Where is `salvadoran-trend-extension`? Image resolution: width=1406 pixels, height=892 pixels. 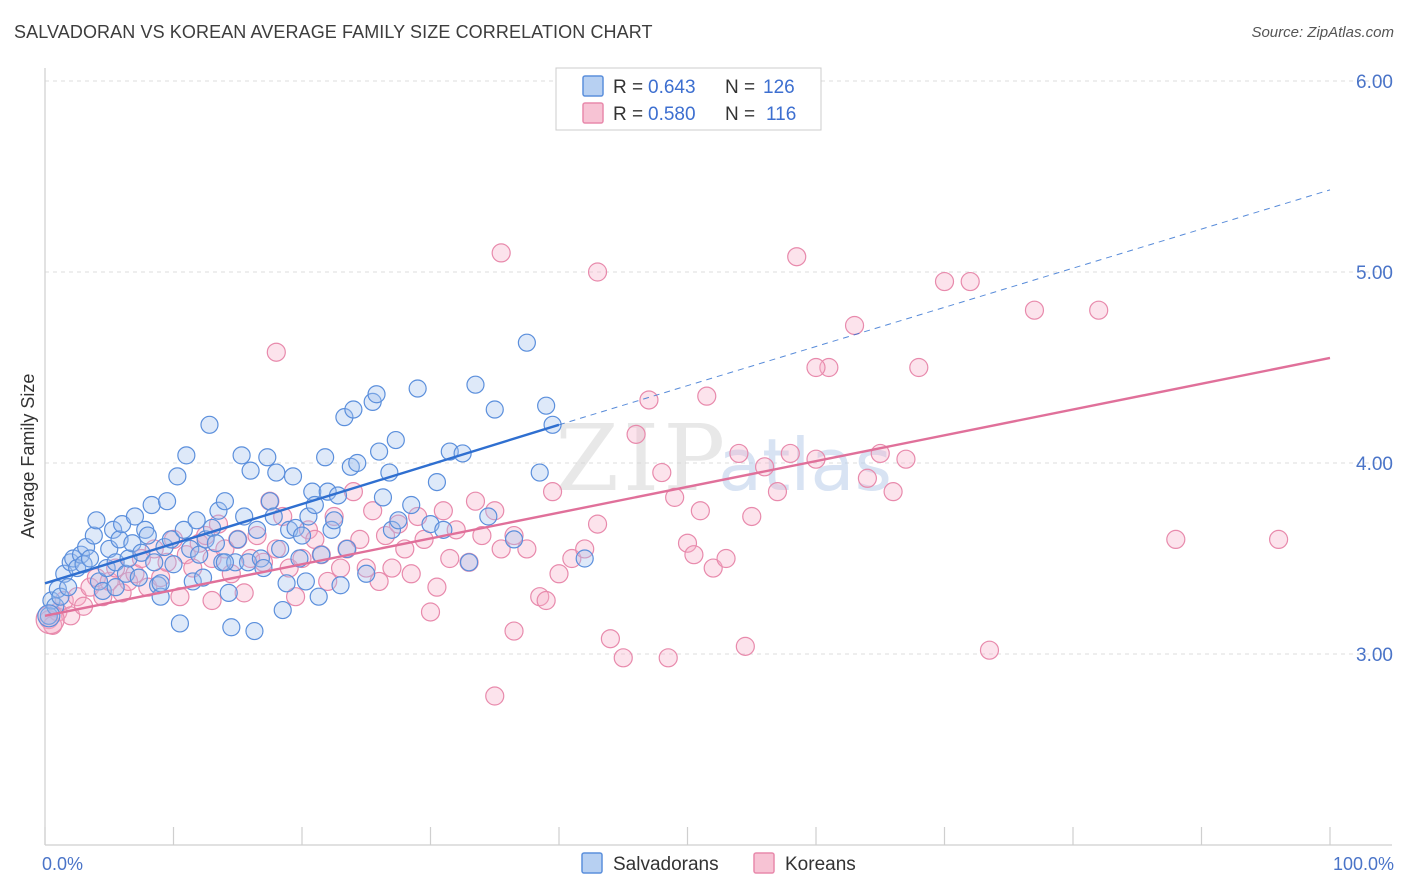 salvadoran-trend-extension is located at coordinates (944, 307).